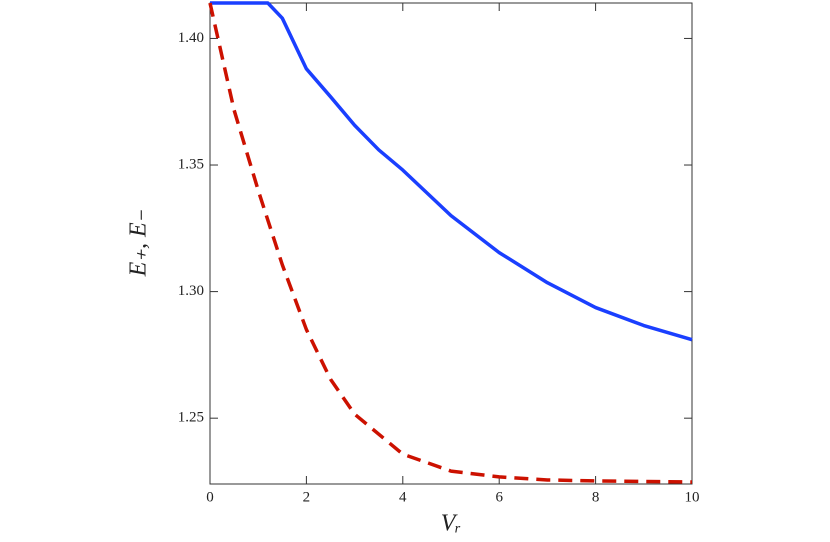 This screenshot has height=542, width=830. What do you see at coordinates (451, 524) in the screenshot?
I see `x-axis-label: Vᵣ` at bounding box center [451, 524].